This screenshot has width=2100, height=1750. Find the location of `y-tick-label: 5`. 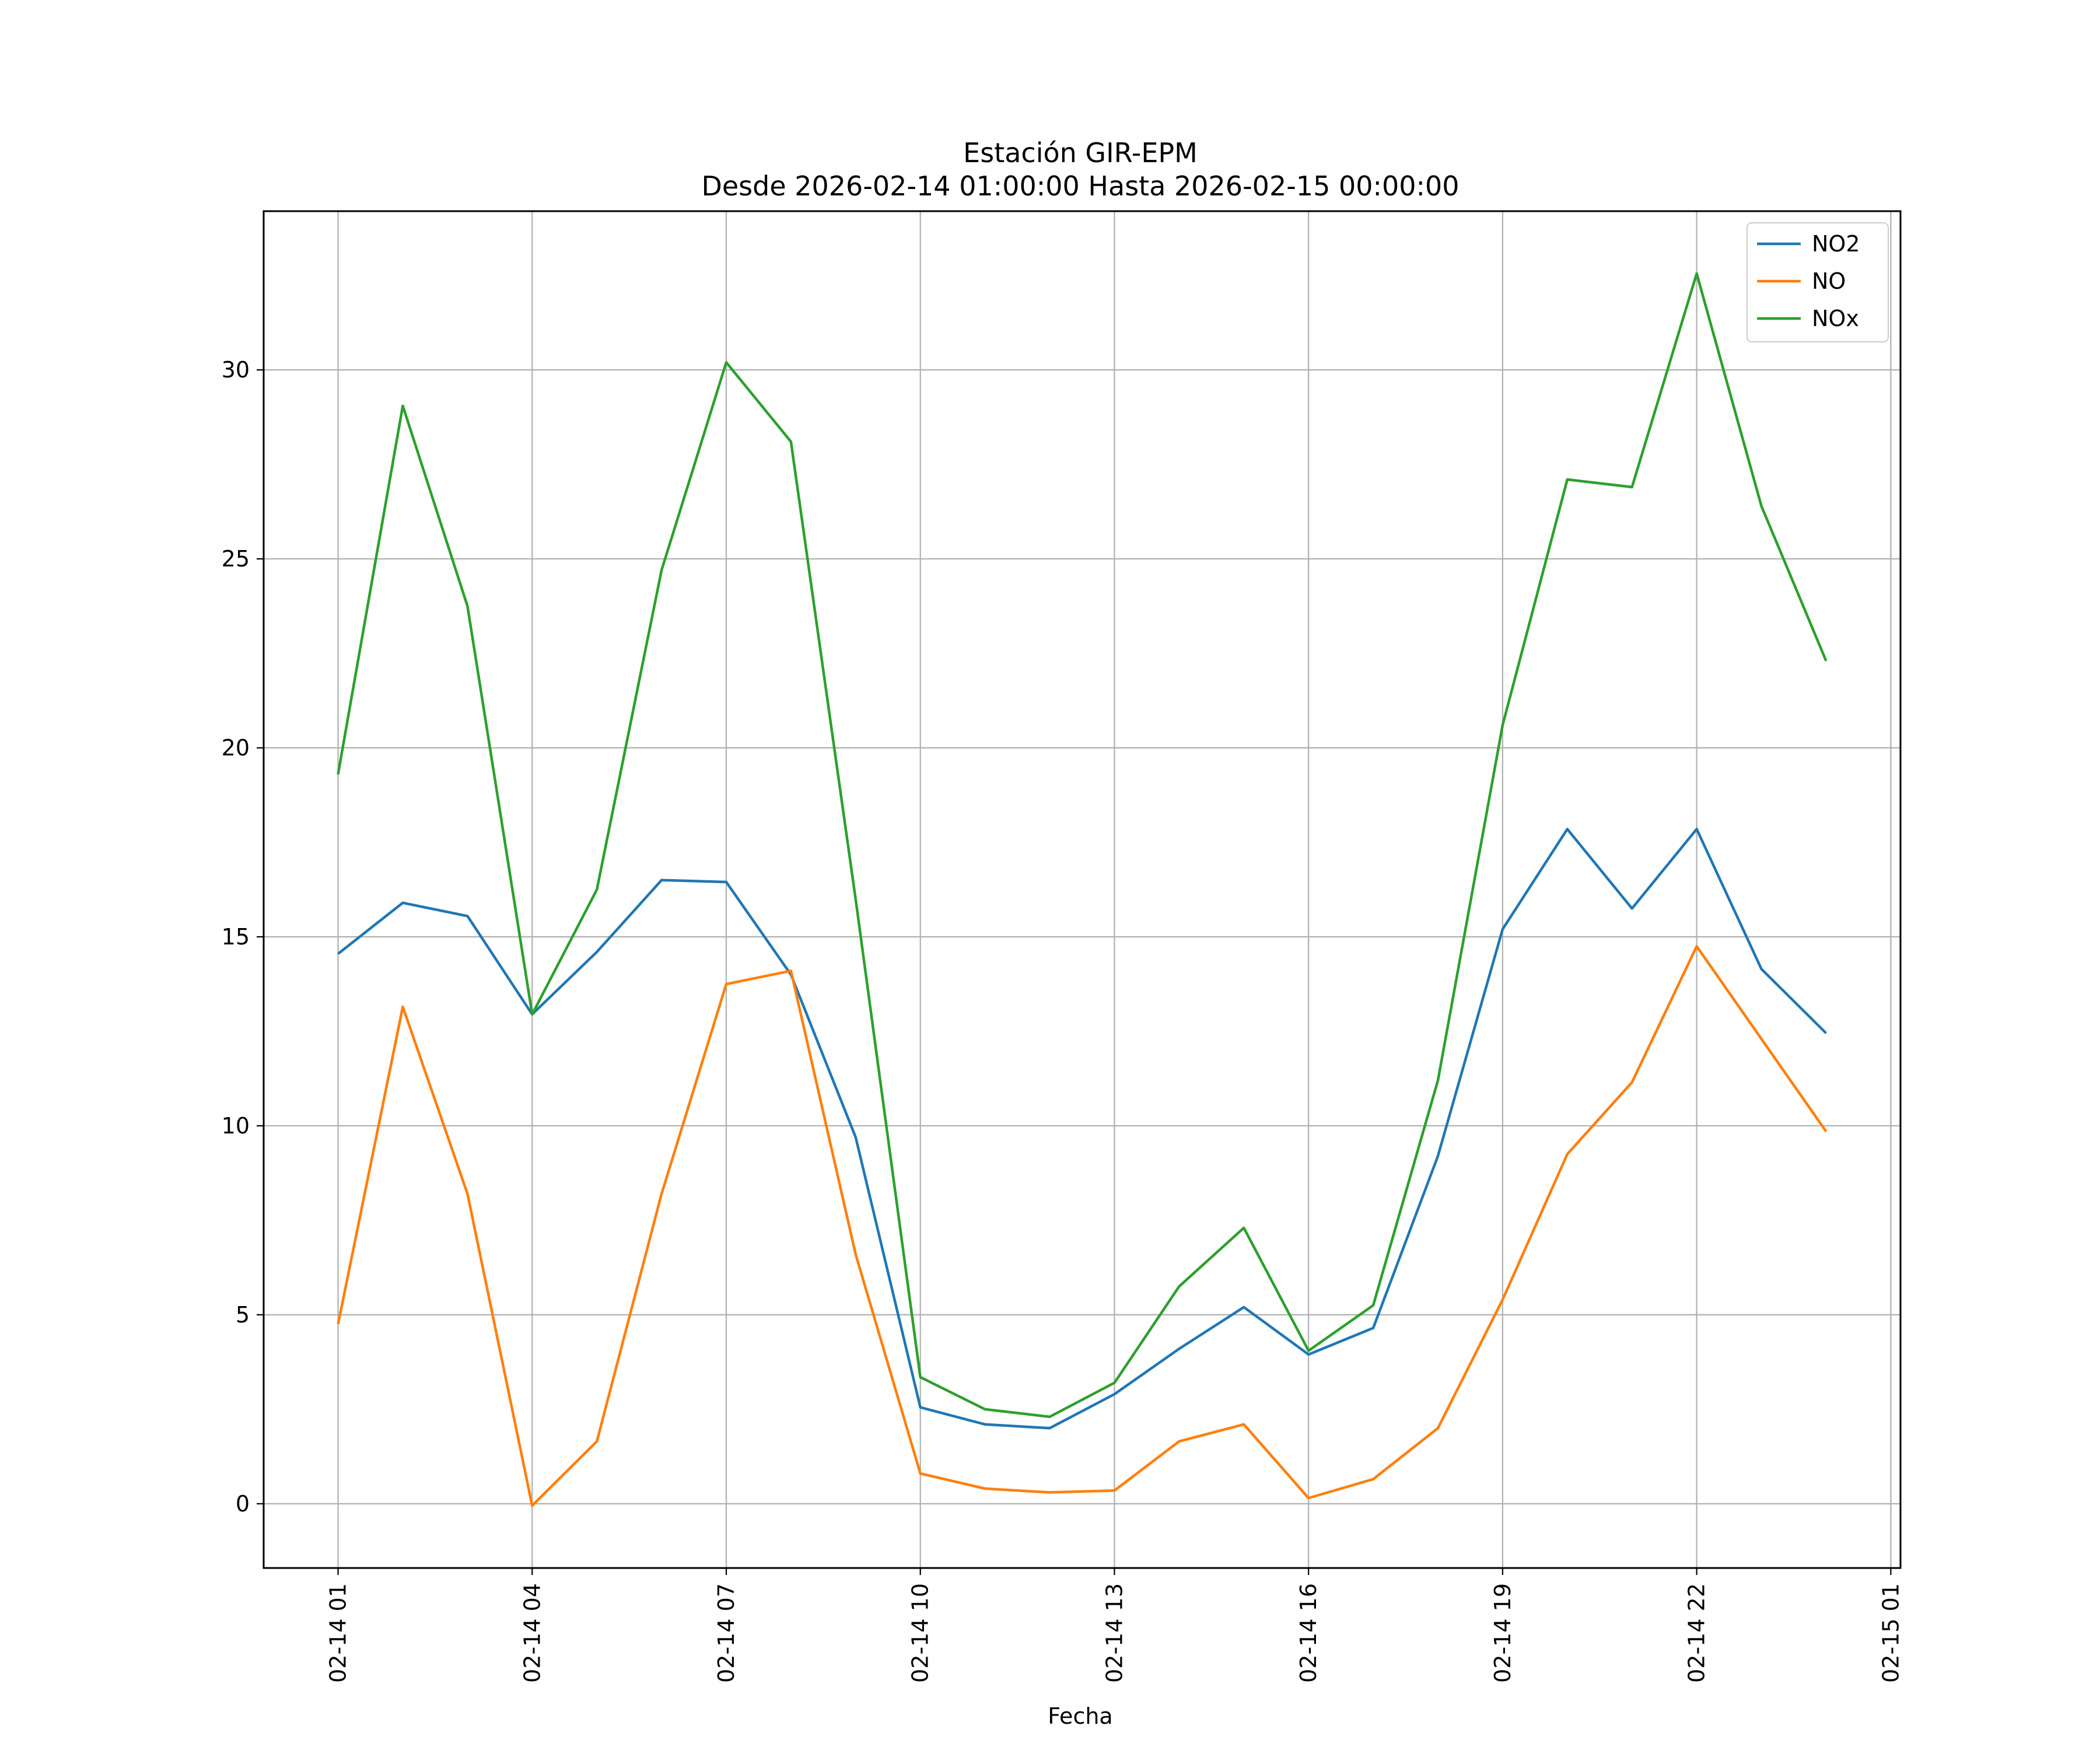

y-tick-label: 5 is located at coordinates (243, 1315).